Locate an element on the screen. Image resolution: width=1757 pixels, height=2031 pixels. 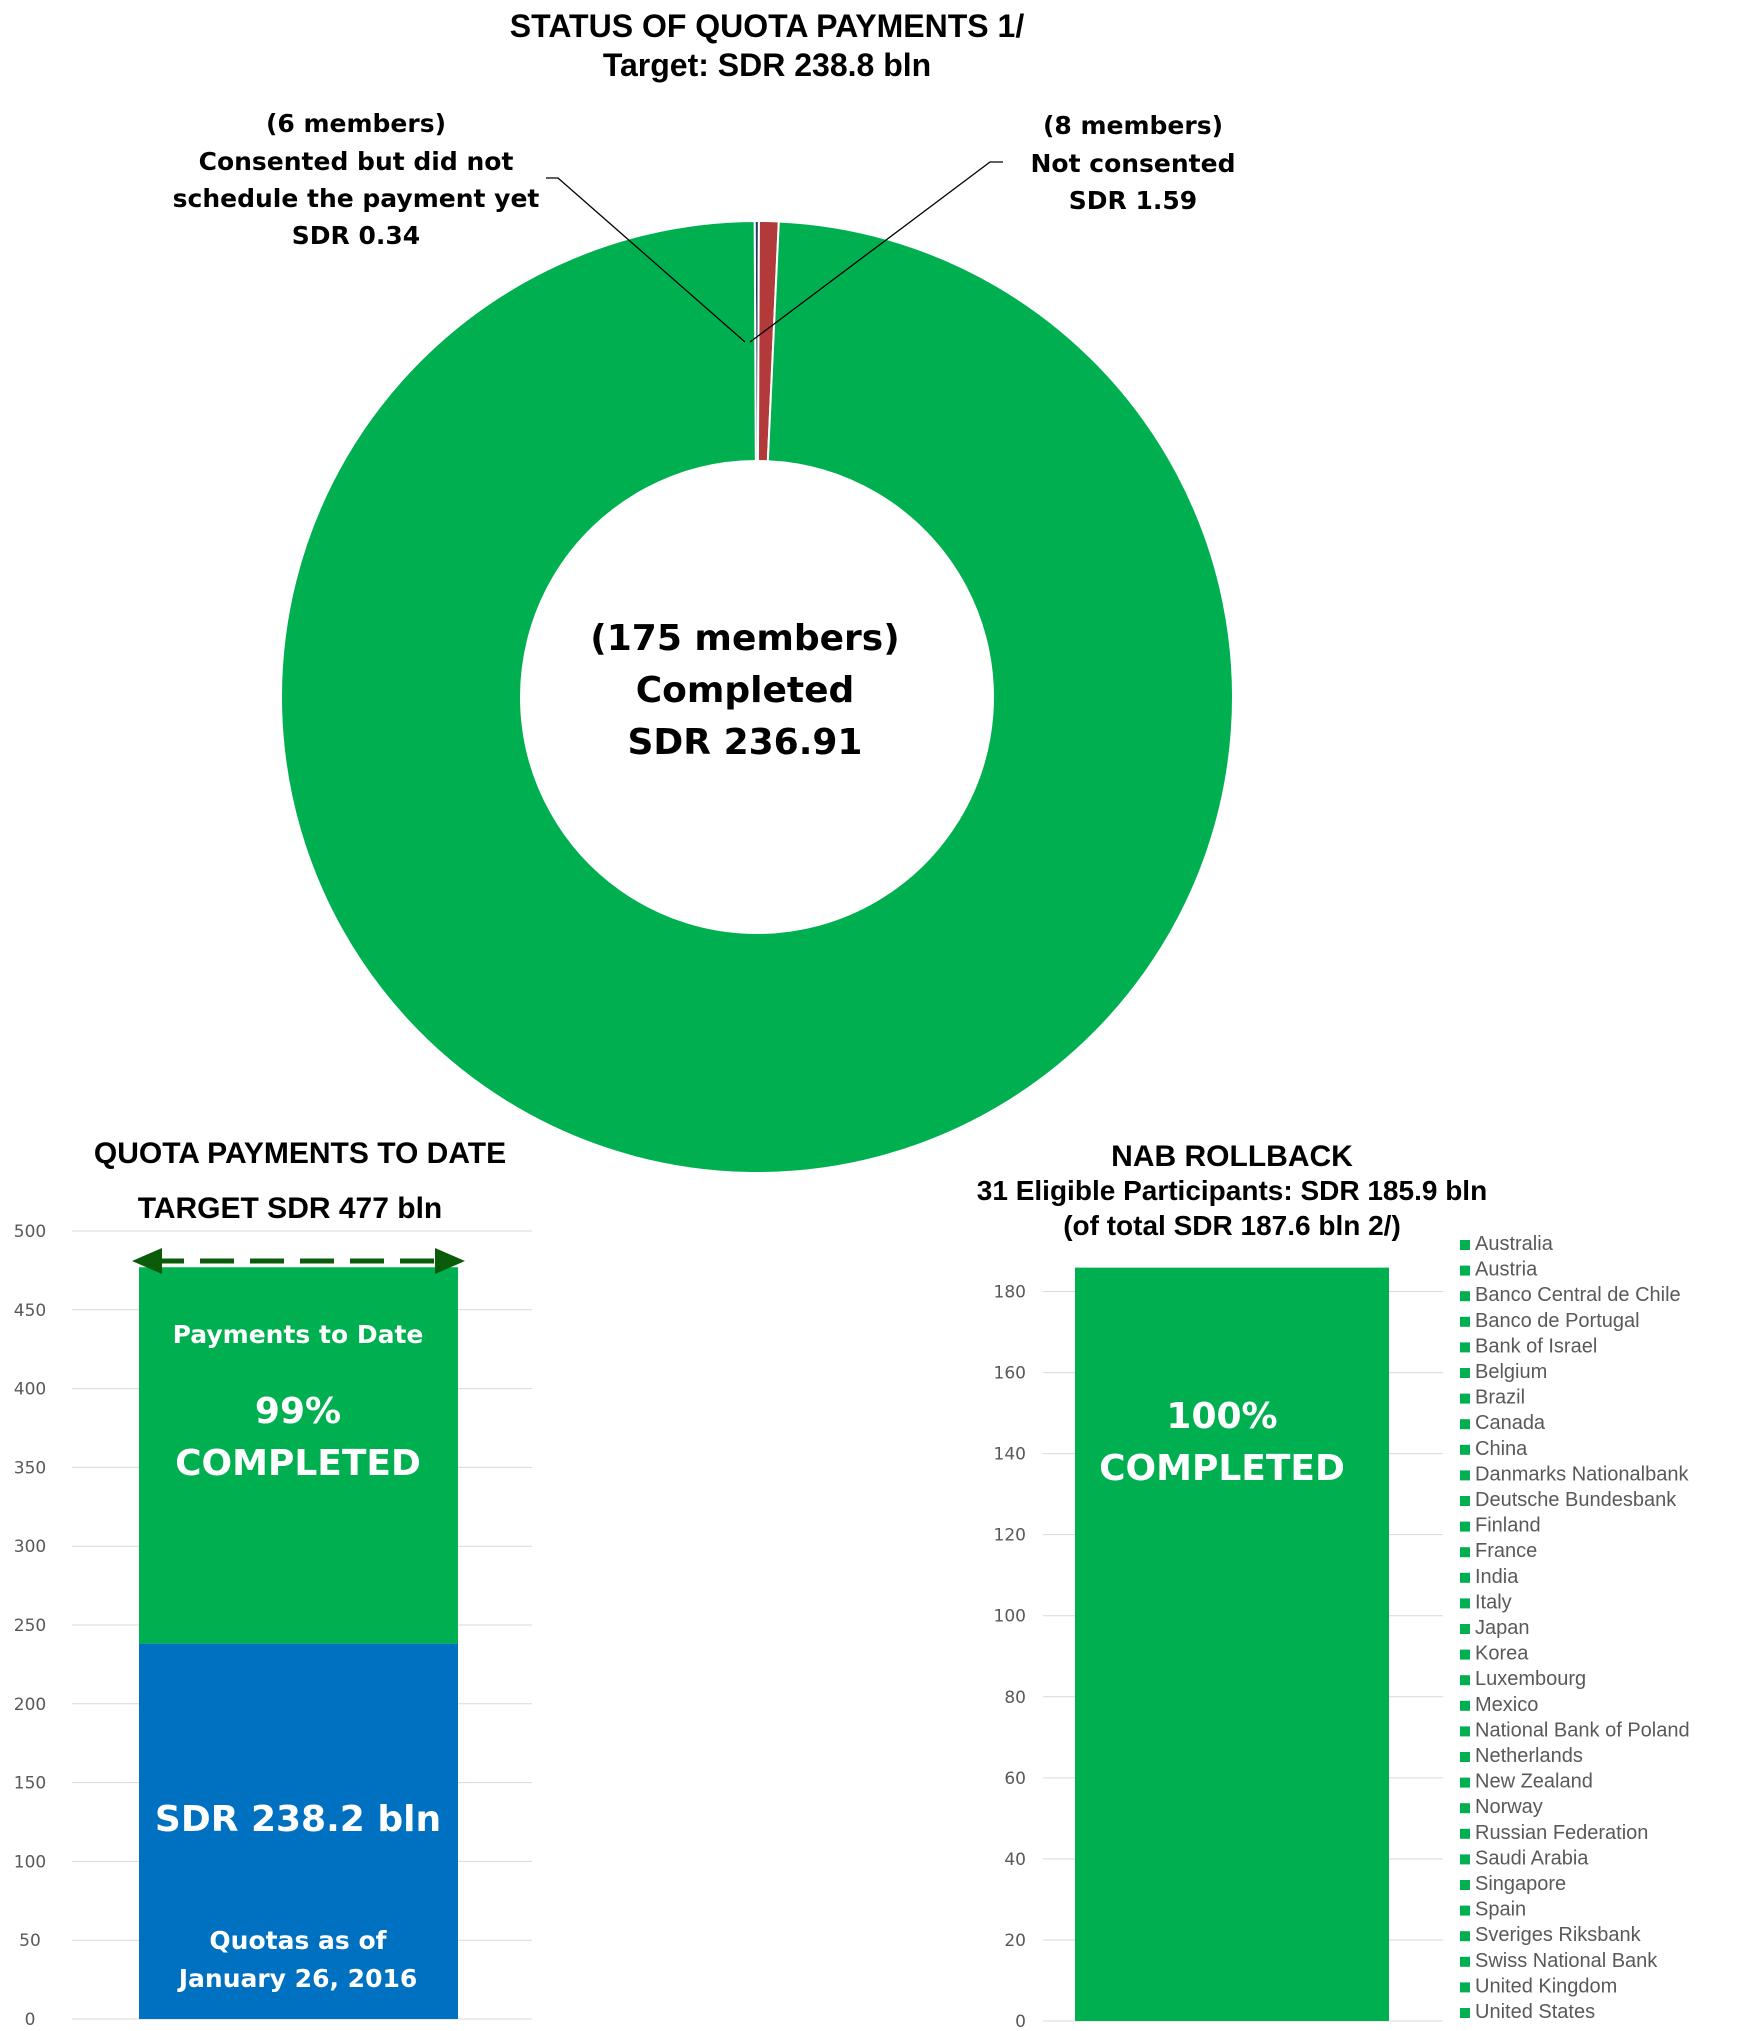
target-arrow is located at coordinates (298, 1261).